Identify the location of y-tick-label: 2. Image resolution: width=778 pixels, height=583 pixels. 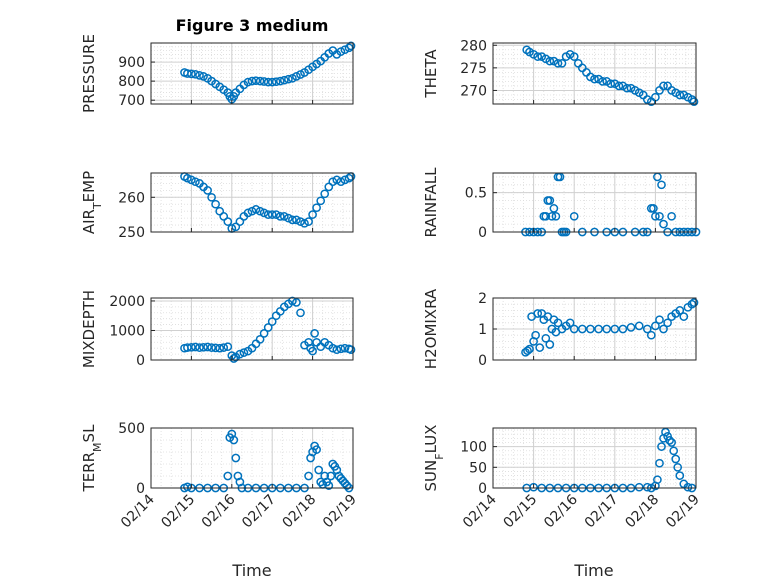
(482, 299).